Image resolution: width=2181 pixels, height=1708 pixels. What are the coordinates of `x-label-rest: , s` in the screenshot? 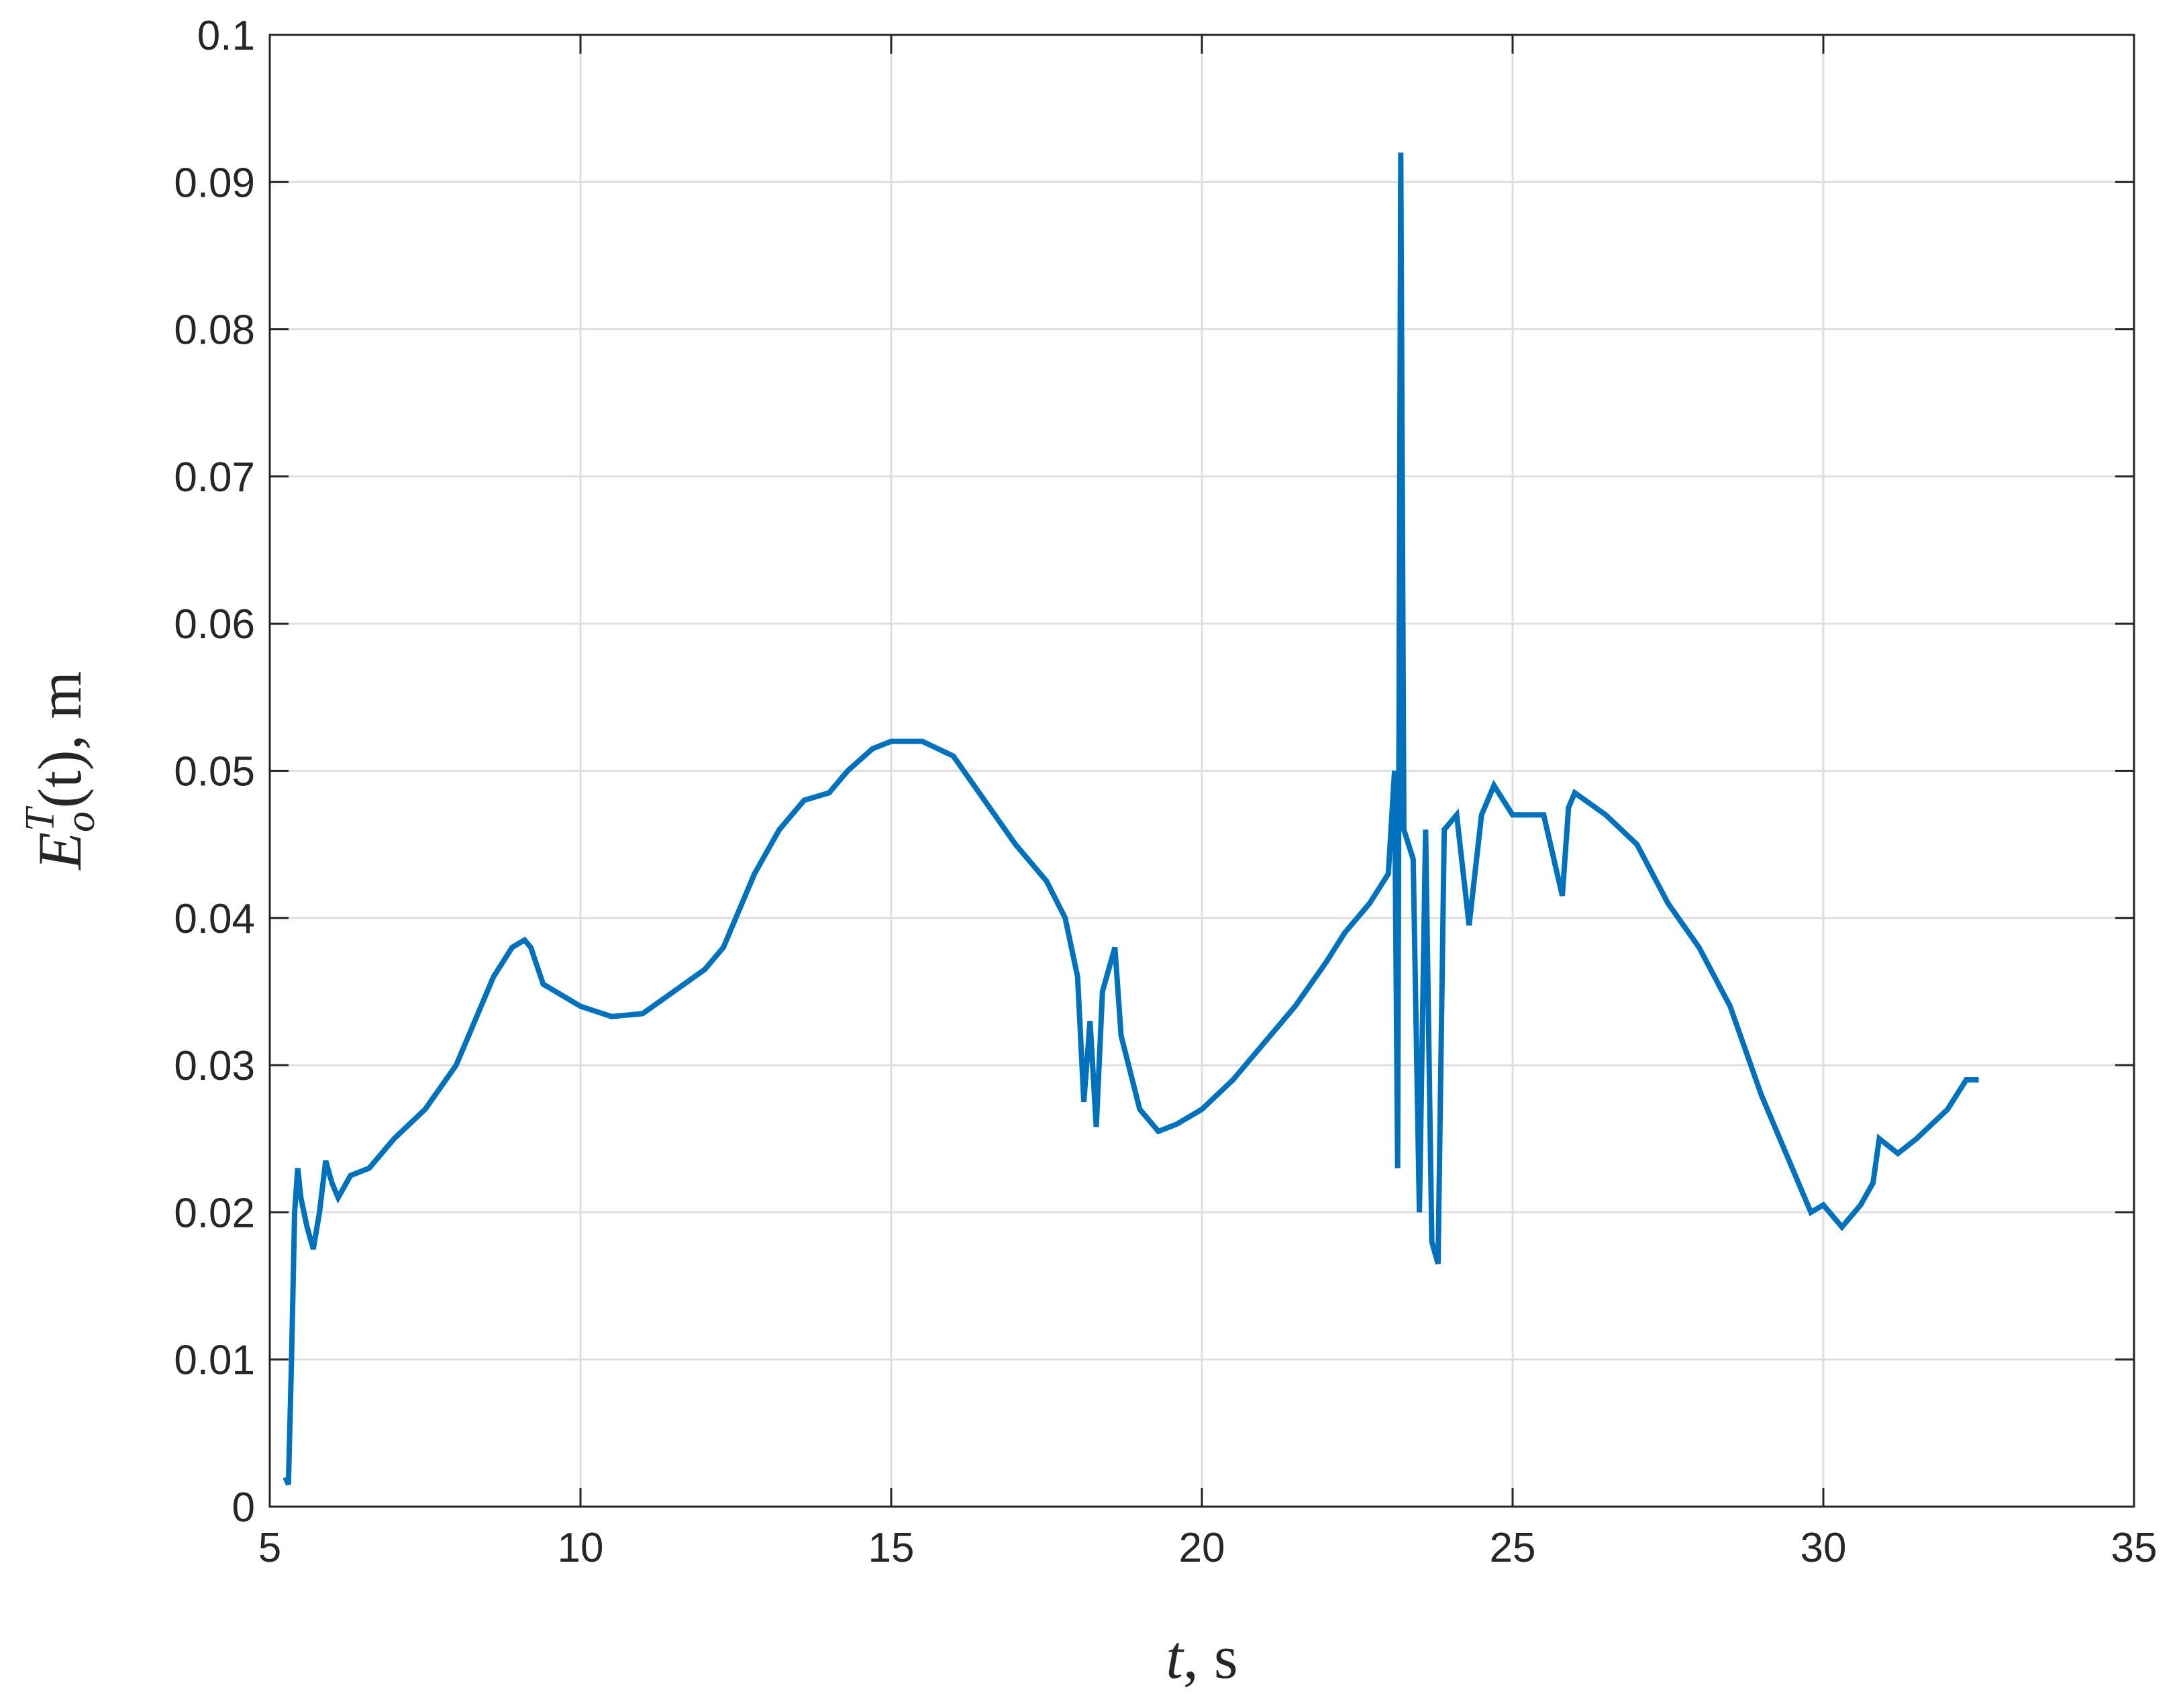 It's located at (1210, 1657).